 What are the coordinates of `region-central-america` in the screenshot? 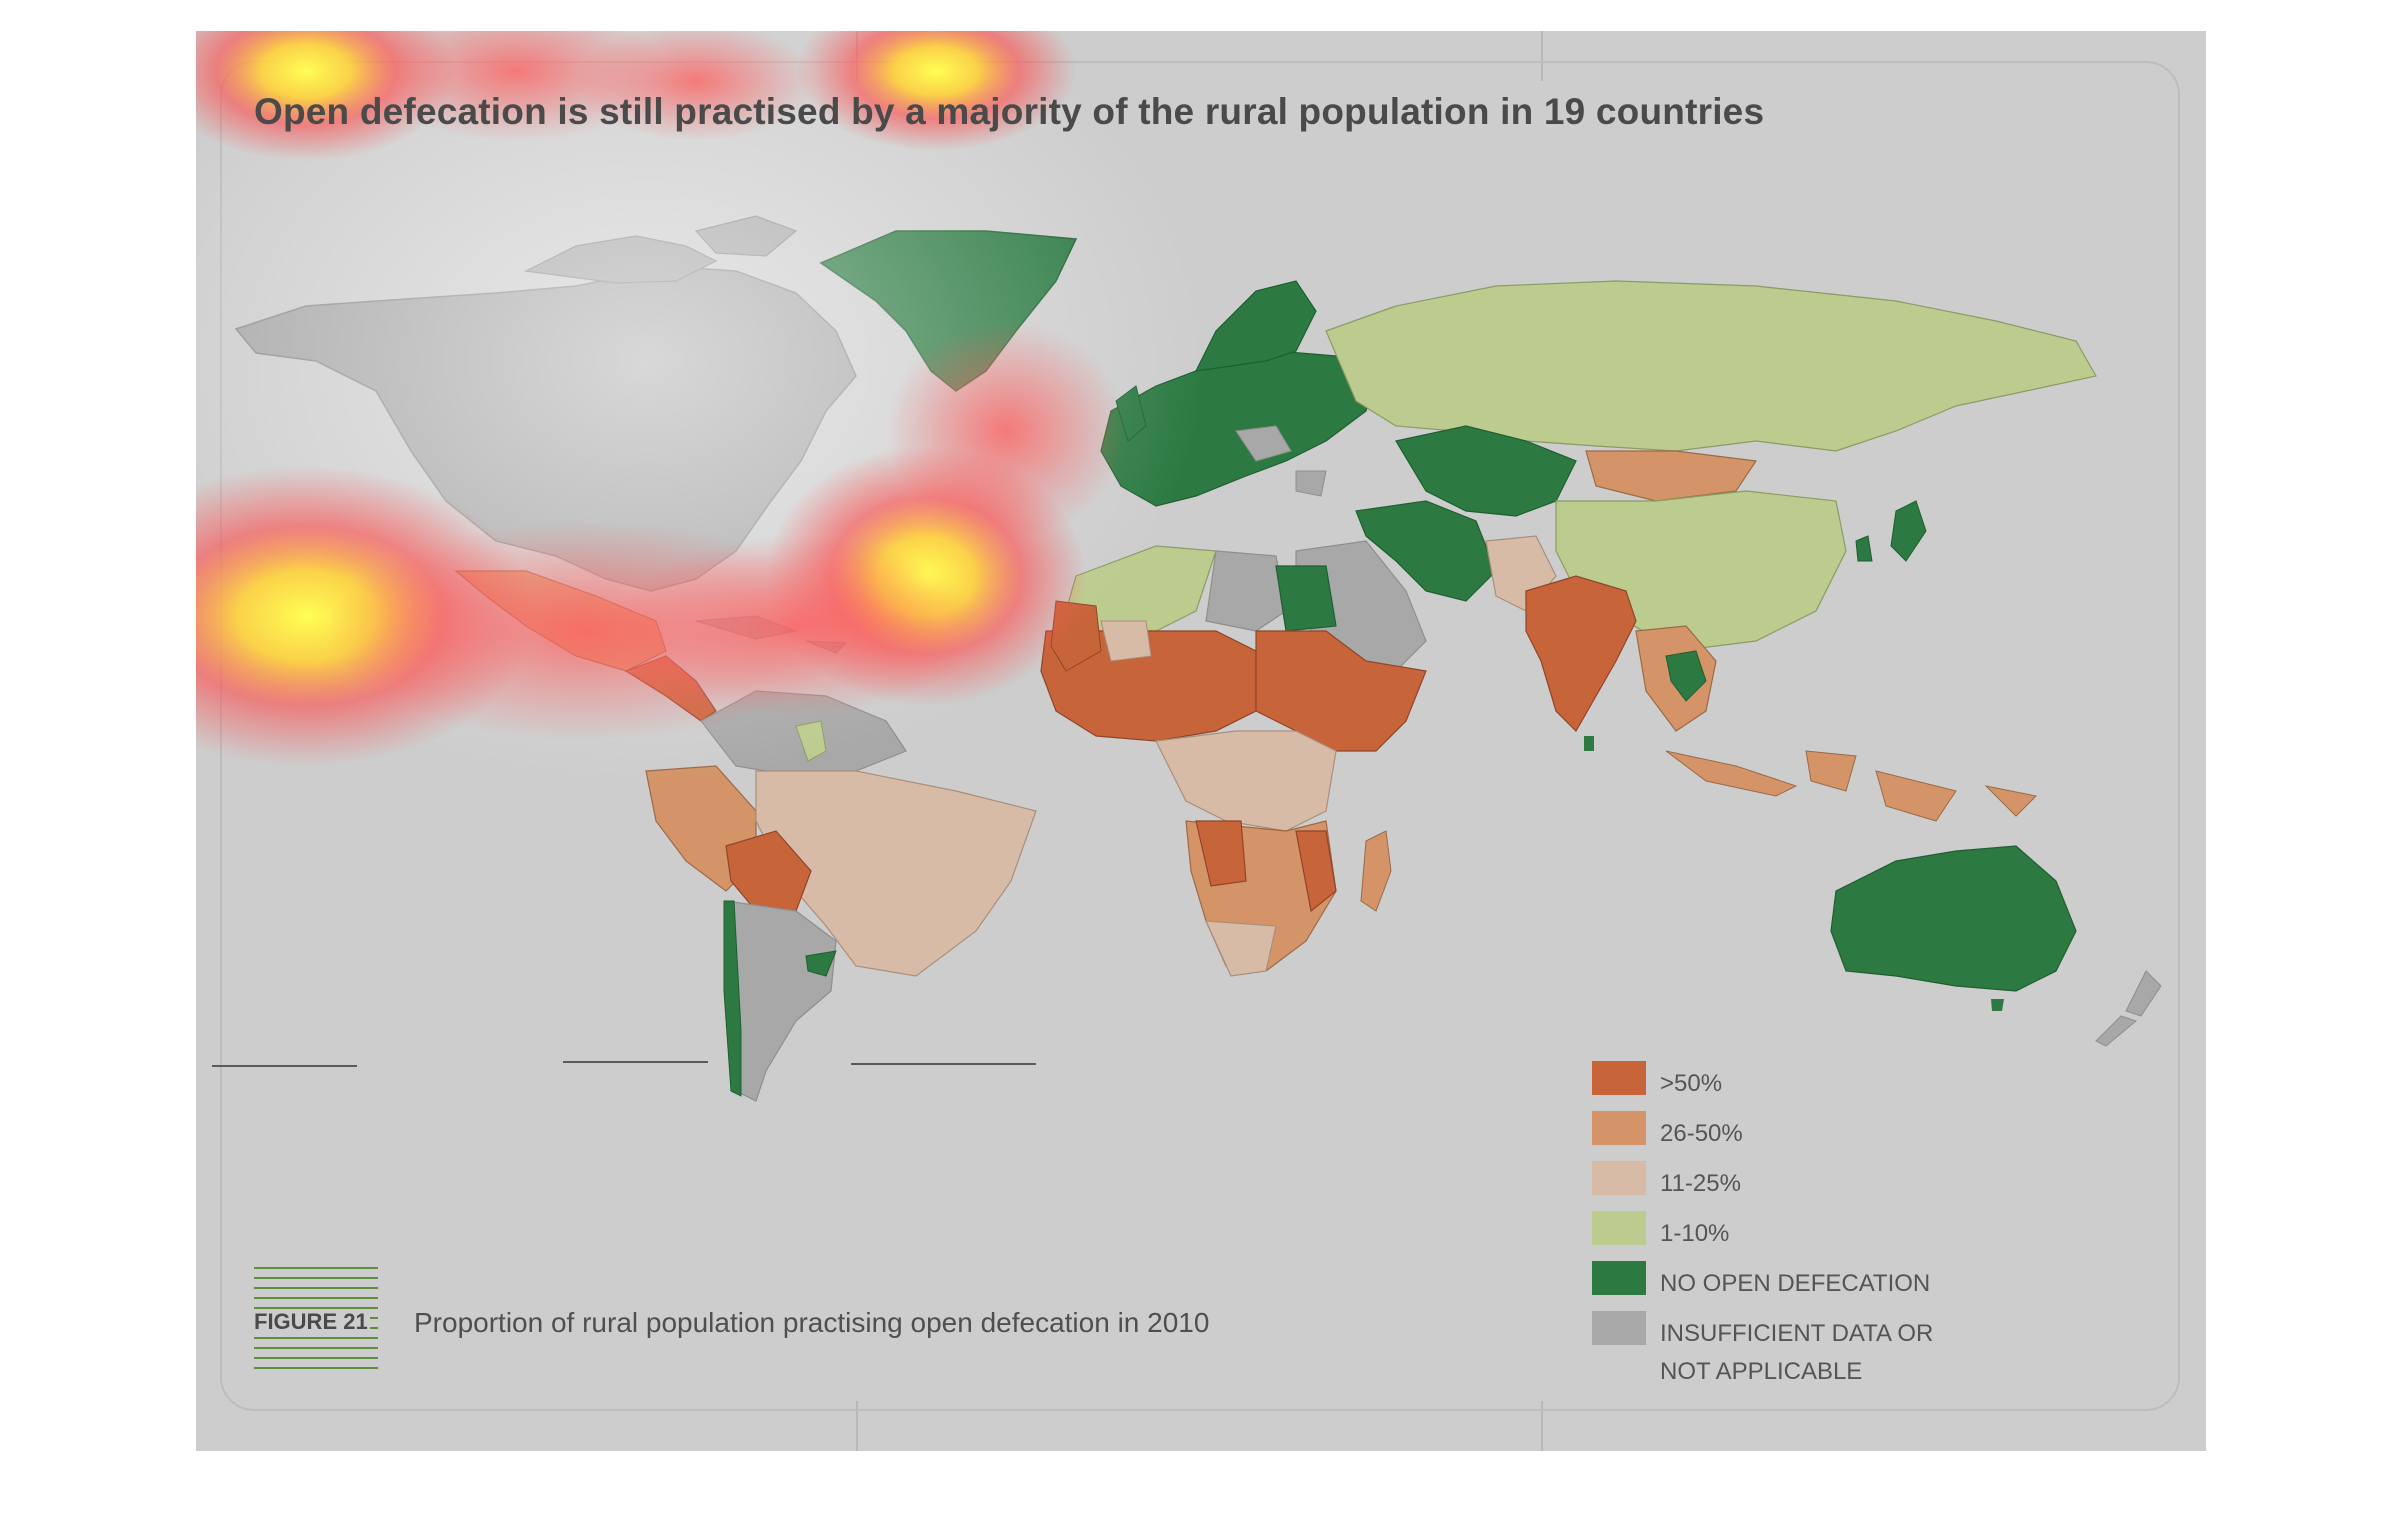 It's located at (670, 688).